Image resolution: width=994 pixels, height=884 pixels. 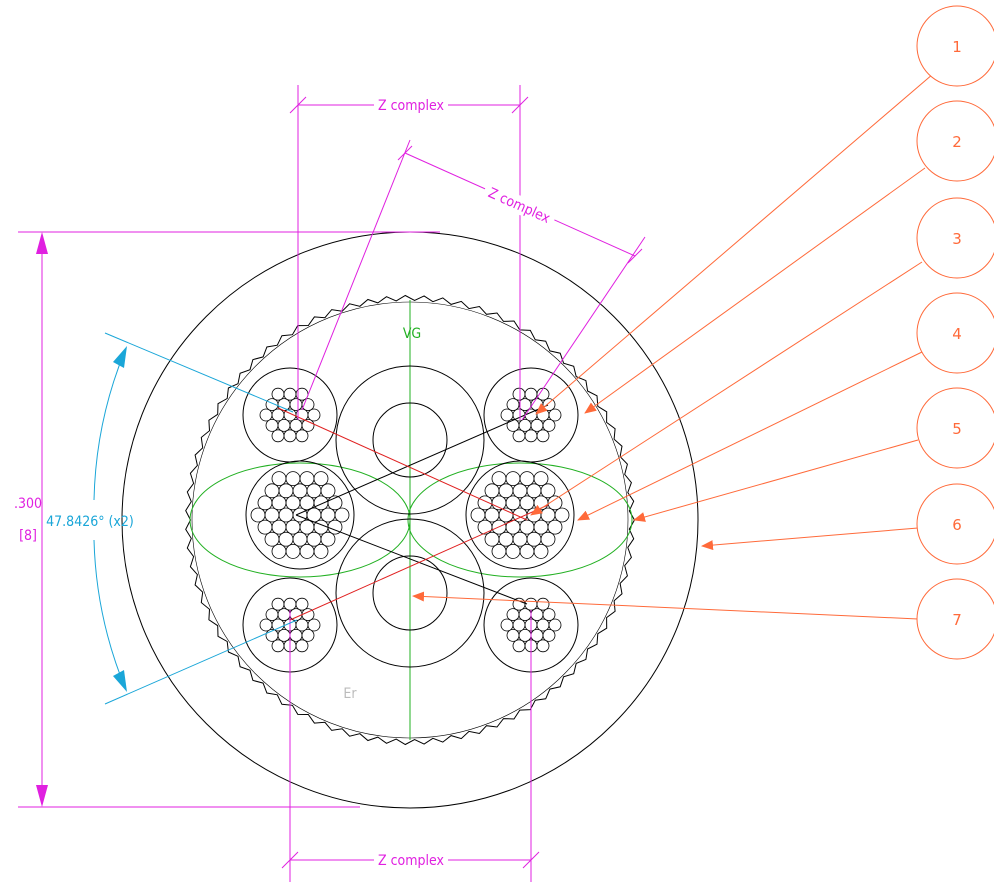 What do you see at coordinates (531, 860) in the screenshot?
I see `dim-bottom-tick-right` at bounding box center [531, 860].